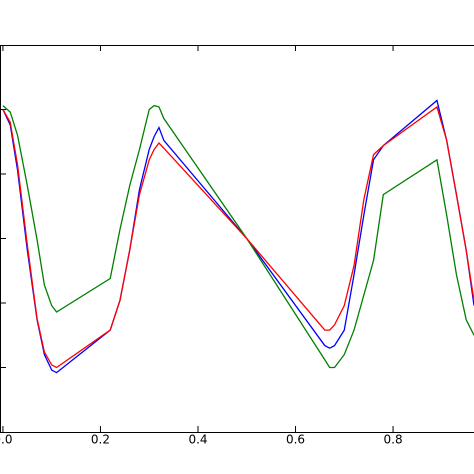 The height and width of the screenshot is (474, 474). What do you see at coordinates (197, 440) in the screenshot?
I see `x-tick-label: 0.4` at bounding box center [197, 440].